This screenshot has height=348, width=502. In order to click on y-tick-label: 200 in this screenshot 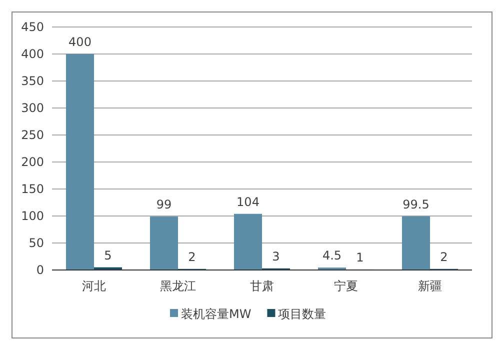, I will do `click(32, 162)`.